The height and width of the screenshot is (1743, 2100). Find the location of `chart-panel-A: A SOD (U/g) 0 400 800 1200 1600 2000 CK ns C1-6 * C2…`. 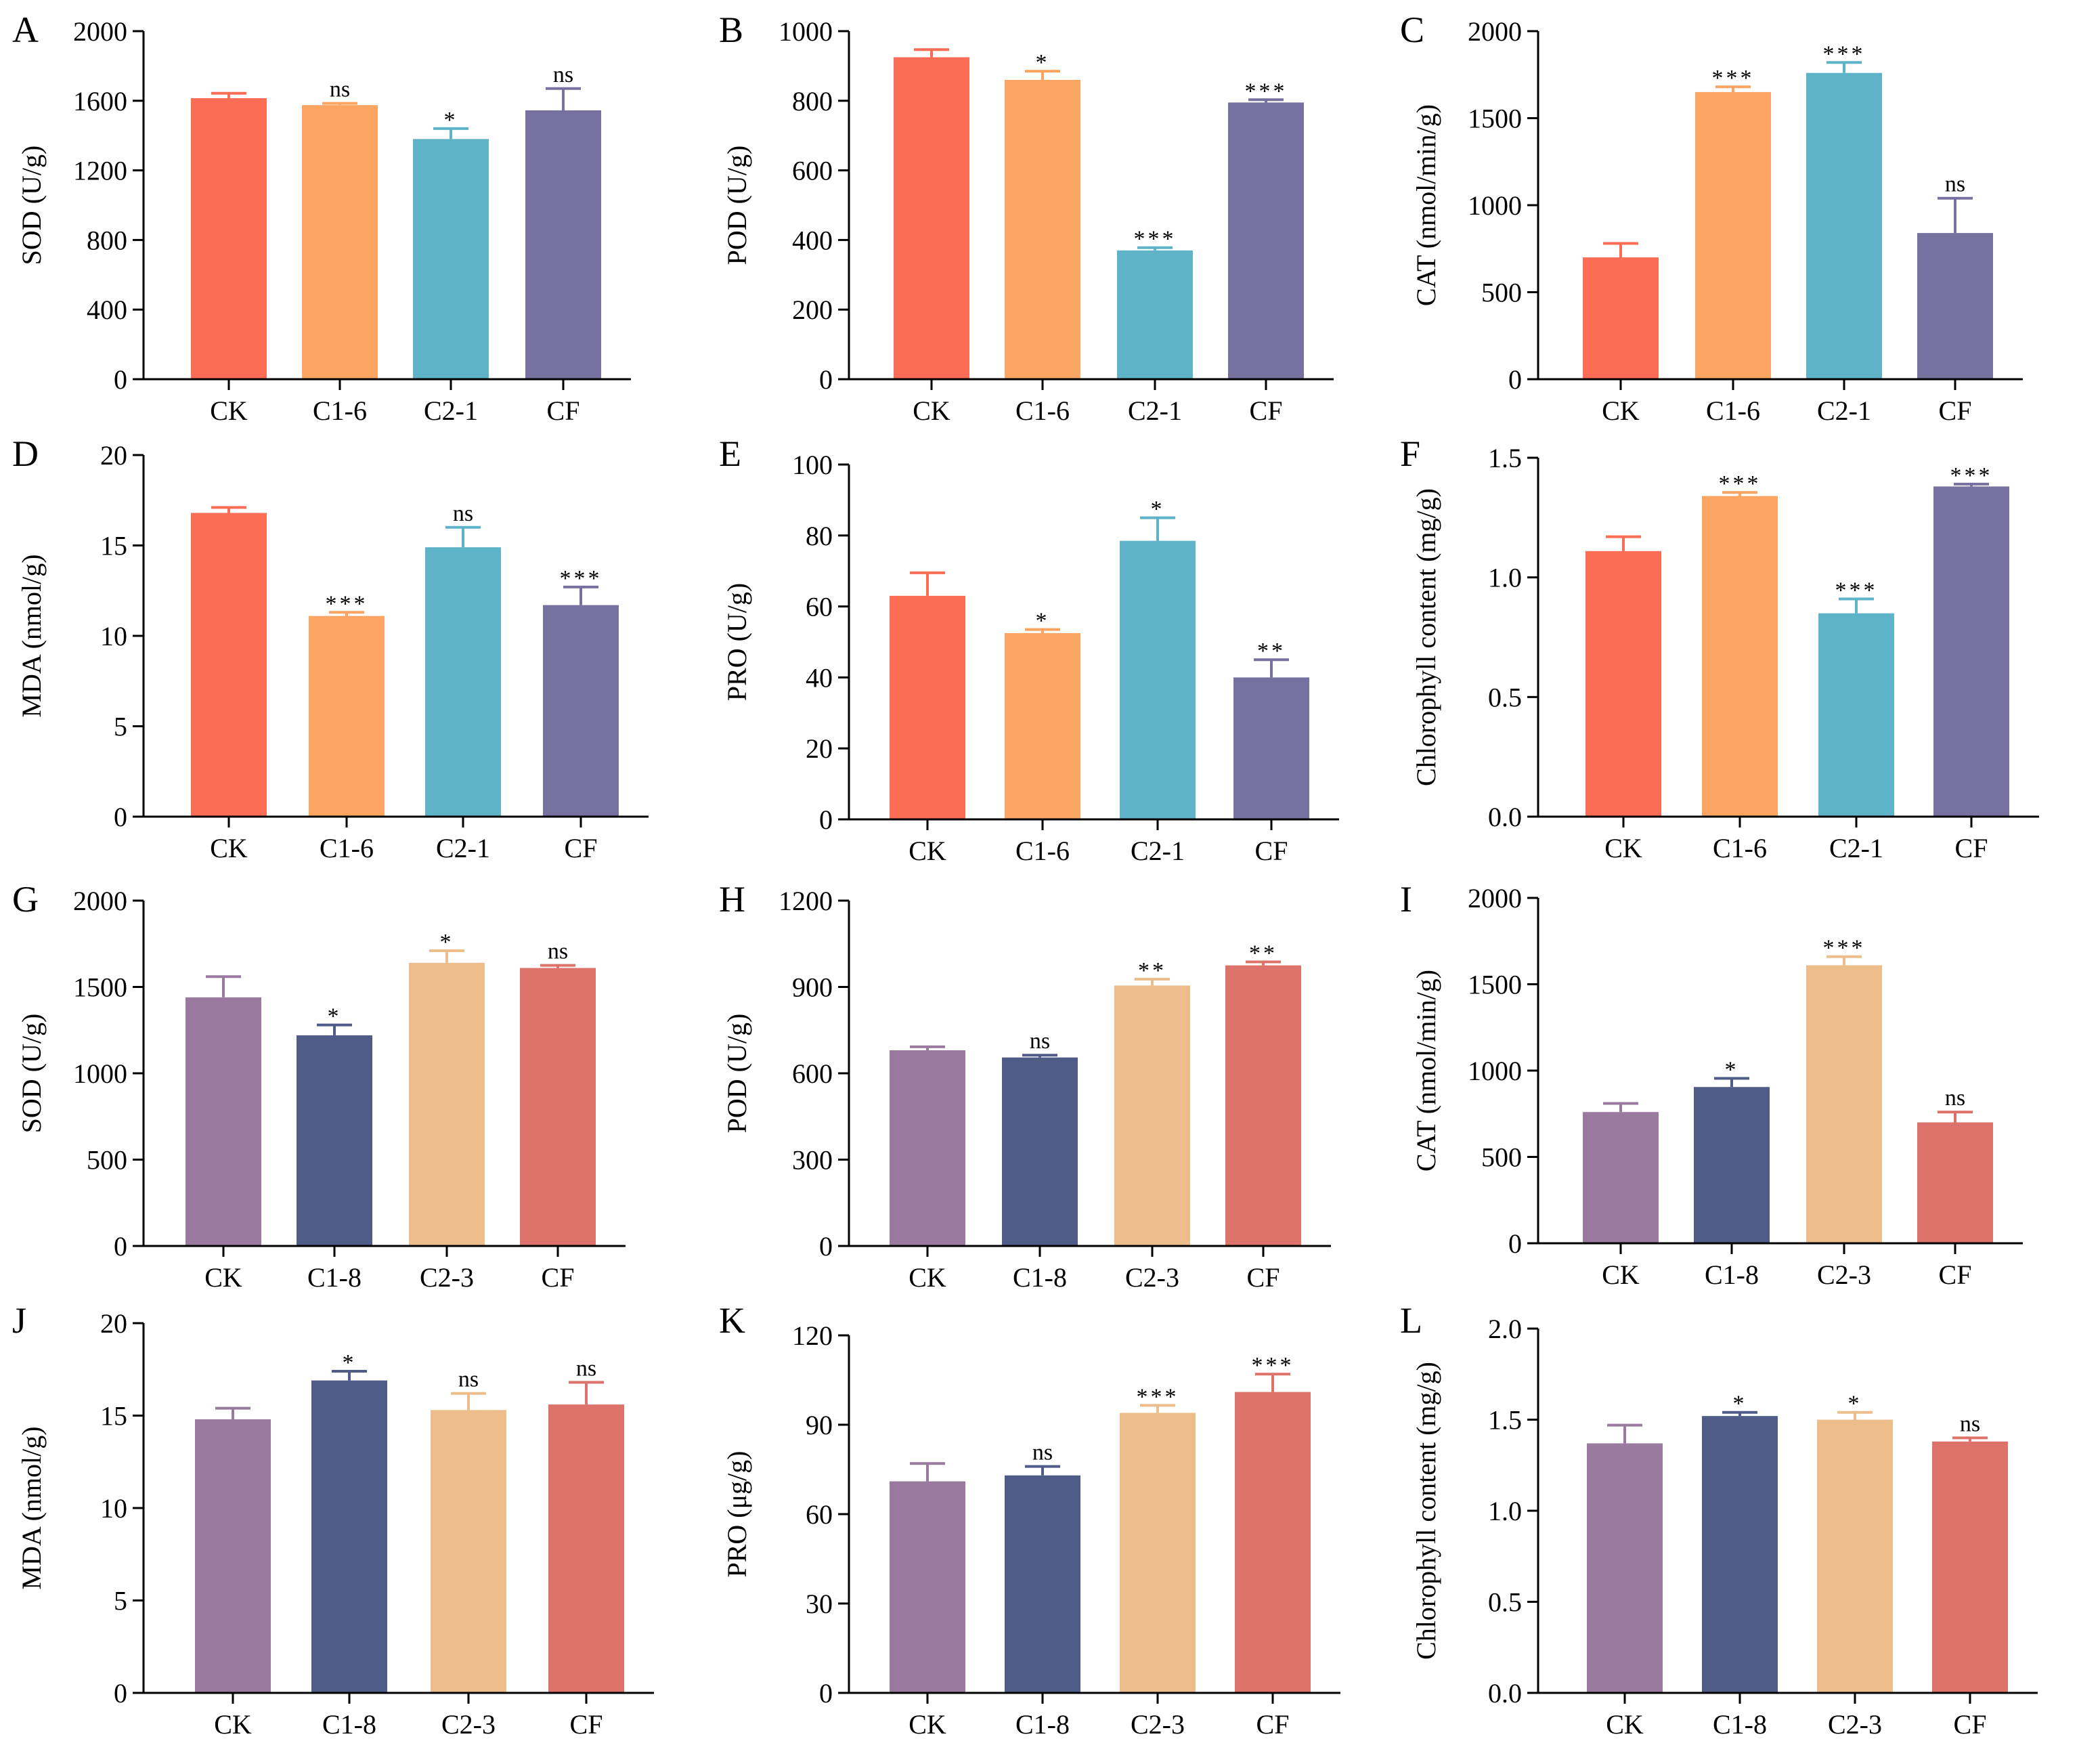

chart-panel-A: A SOD (U/g) 0 400 800 1200 1600 2000 CK ns C1-6 * C2… is located at coordinates (321, 217).